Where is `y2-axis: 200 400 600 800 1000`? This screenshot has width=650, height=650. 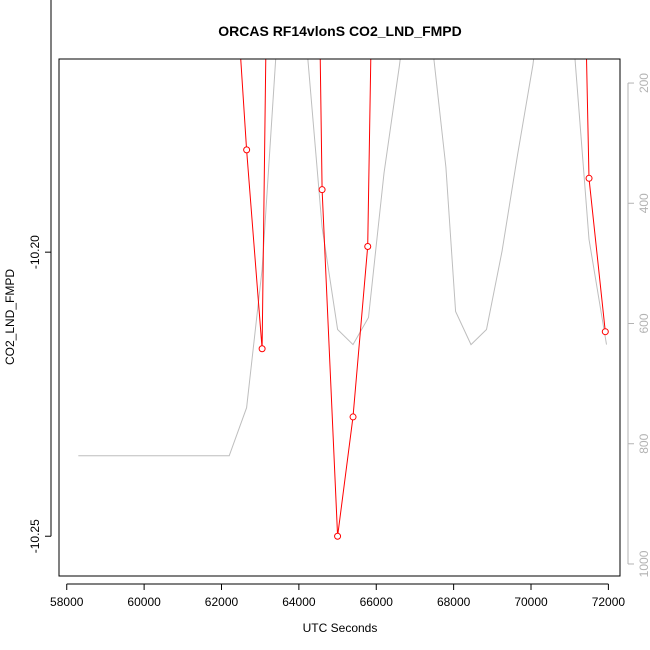
y2-axis: 200 400 600 800 1000 is located at coordinates (638, 325).